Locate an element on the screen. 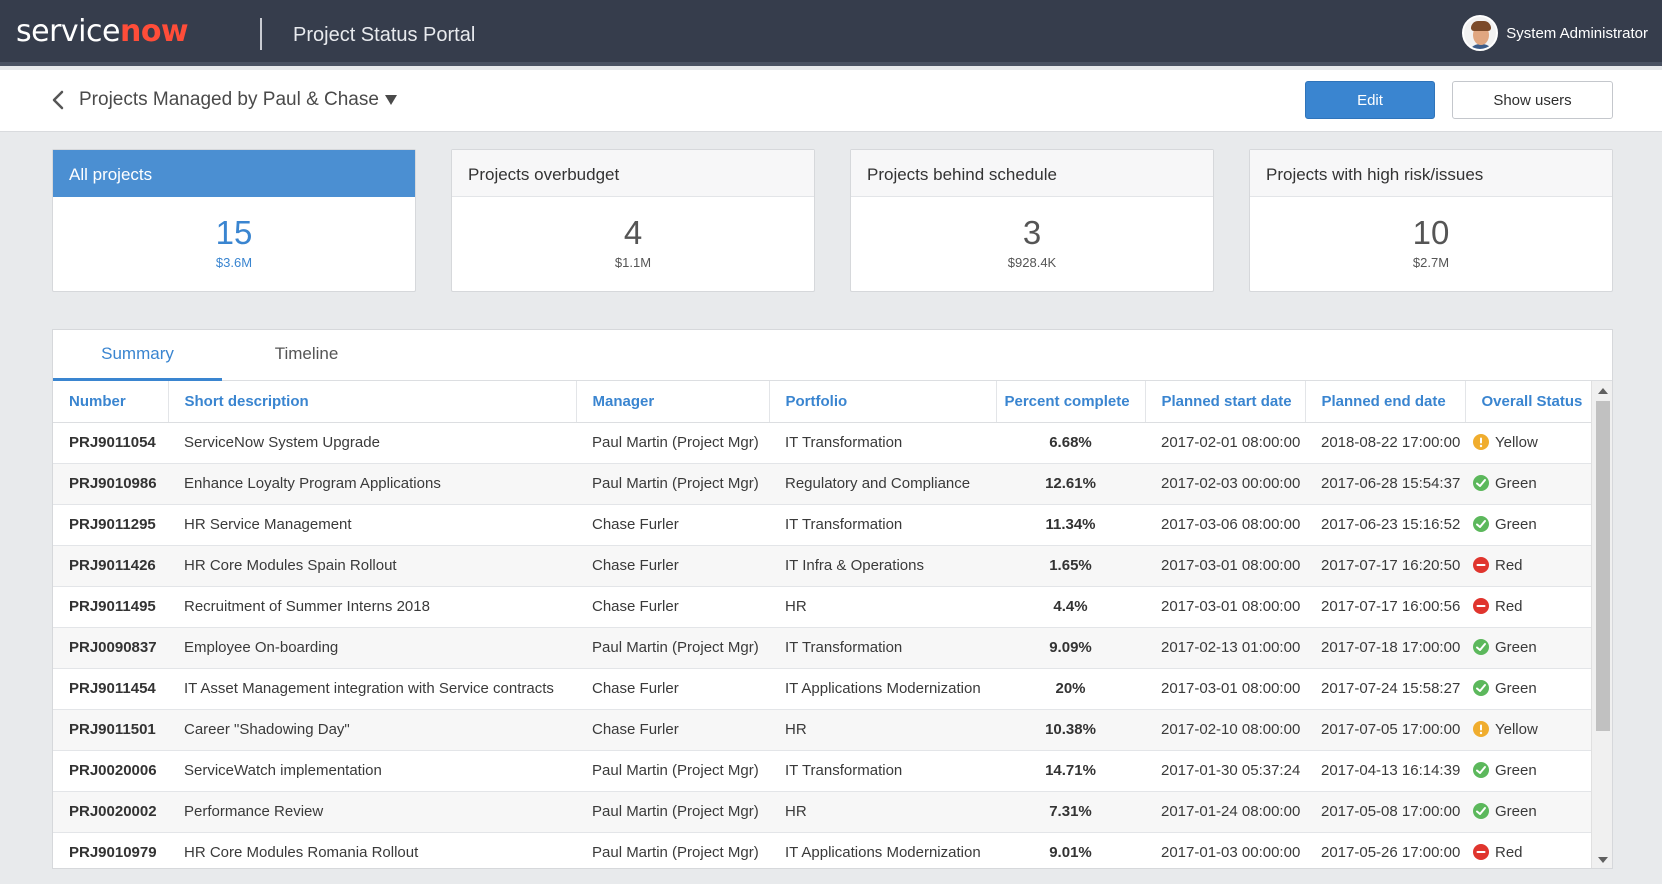  card-projects-high-risk: Projects with high risk/issues 10 $2.7M is located at coordinates (1431, 220).